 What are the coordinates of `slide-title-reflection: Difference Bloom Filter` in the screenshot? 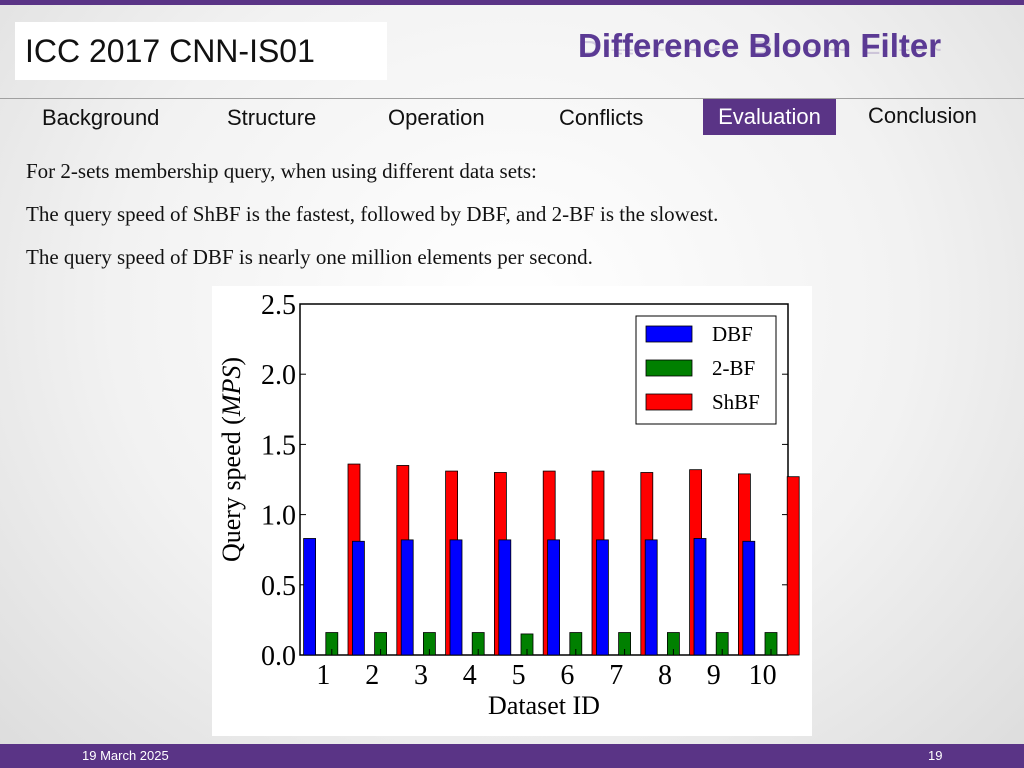 It's located at (760, 47).